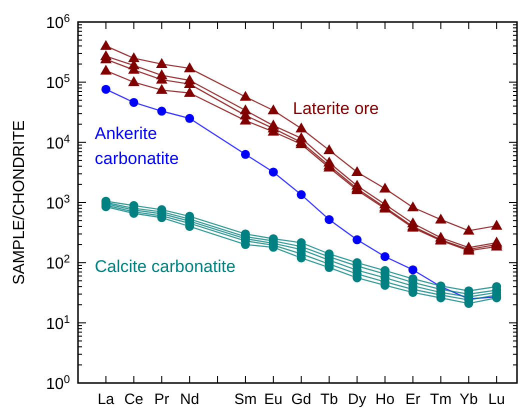  I want to click on y-tick-label: 10$^{2}$, so click(58, 263).